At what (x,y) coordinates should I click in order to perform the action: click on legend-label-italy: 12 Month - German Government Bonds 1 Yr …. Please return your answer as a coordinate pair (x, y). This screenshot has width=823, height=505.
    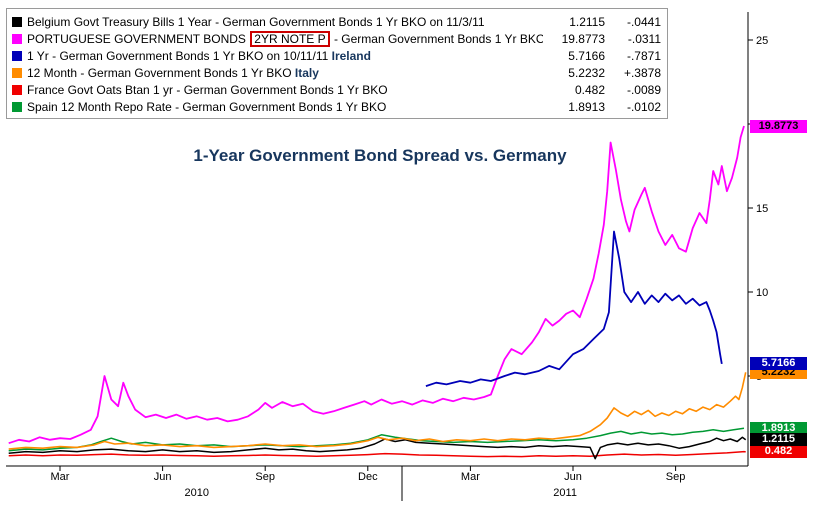
    Looking at the image, I should click on (285, 73).